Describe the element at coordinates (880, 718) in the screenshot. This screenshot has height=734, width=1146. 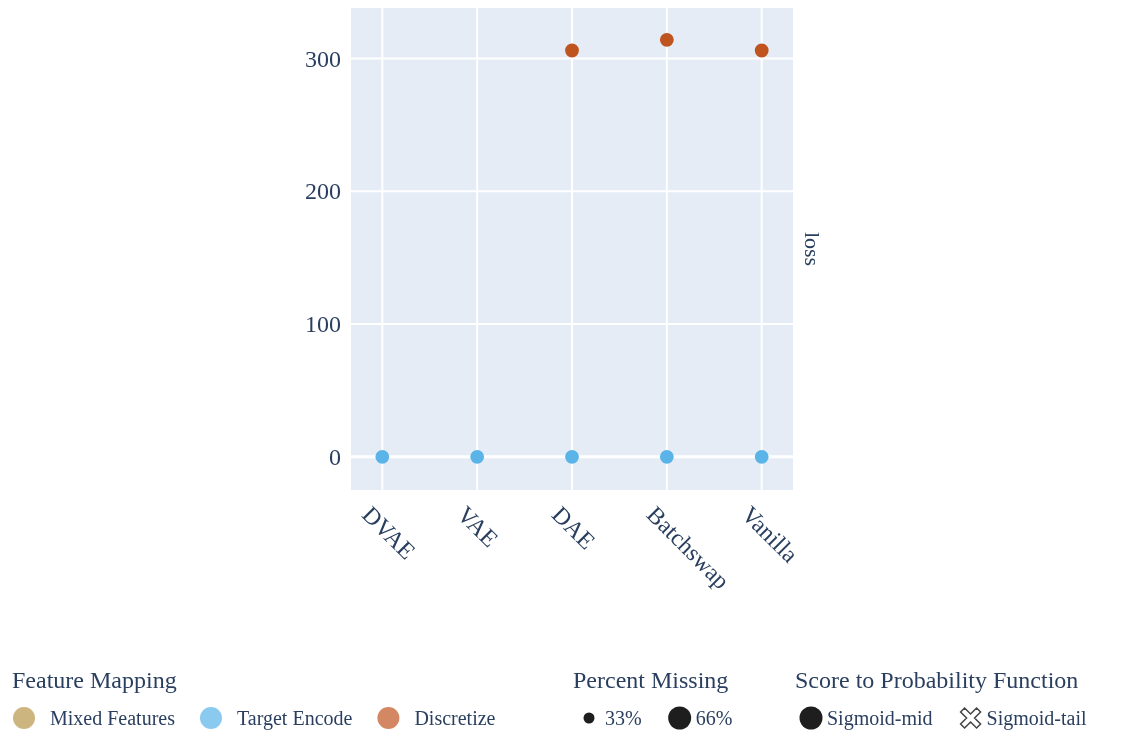
I see `text: Sigmoid-mid` at that location.